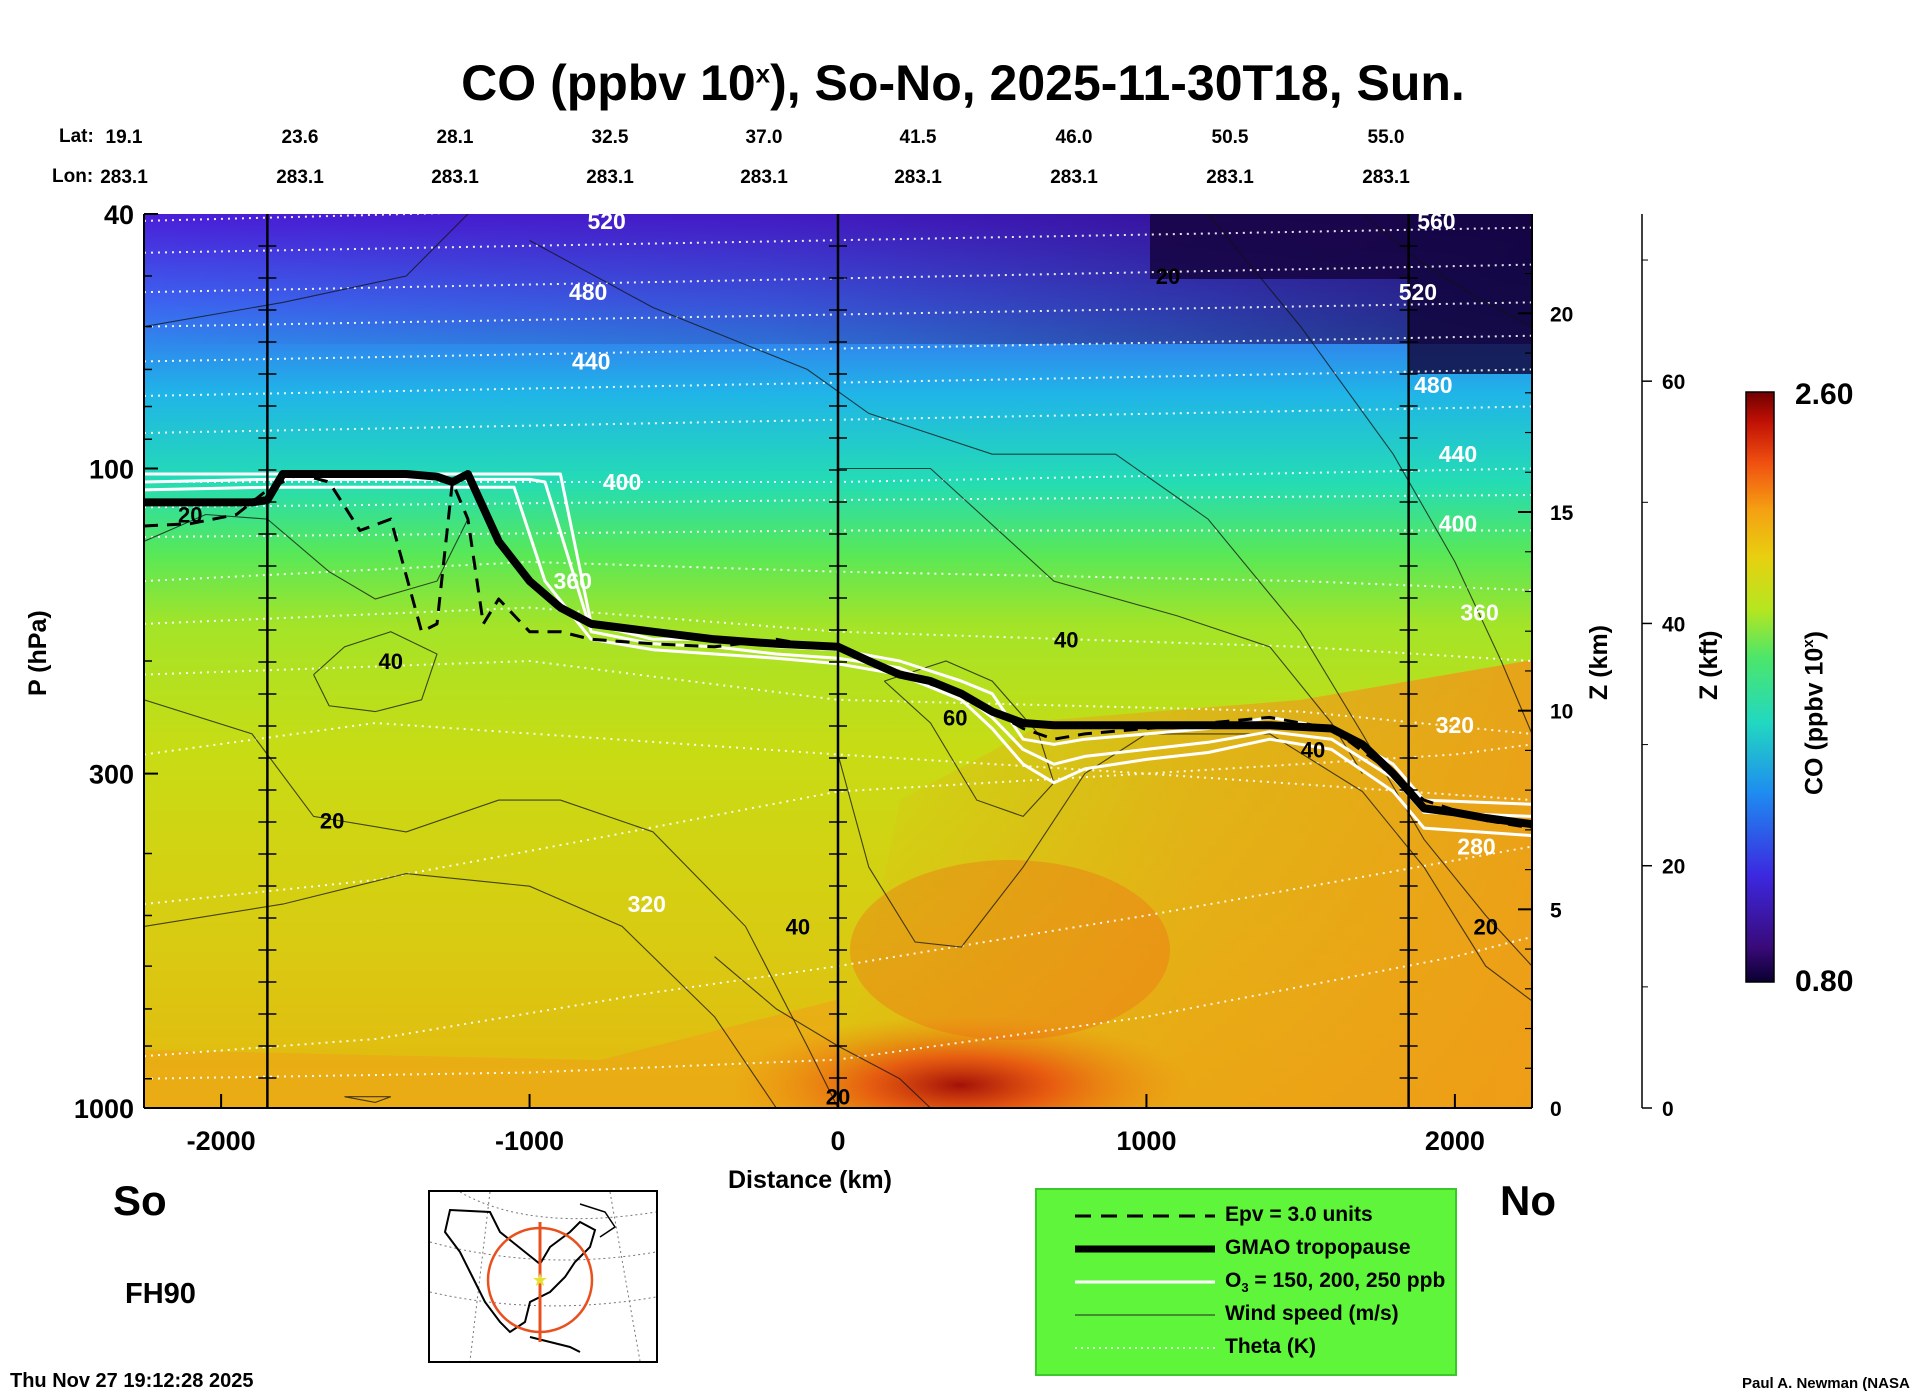 Image resolution: width=1926 pixels, height=1394 pixels. I want to click on y-tick-label: 100, so click(111, 469).